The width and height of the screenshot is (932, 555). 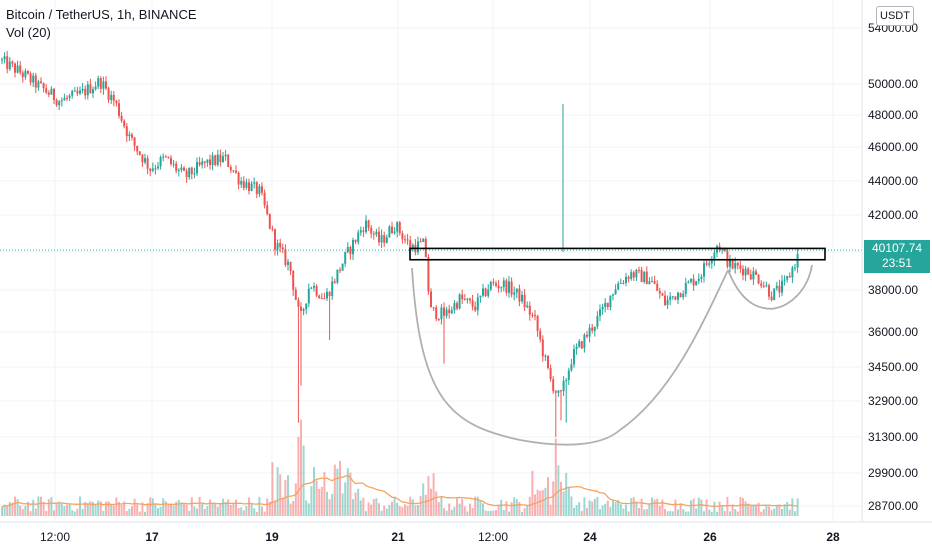 I want to click on time-axis: 12:00 17 19 21 12:00 24 26 28, so click(x=440, y=537).